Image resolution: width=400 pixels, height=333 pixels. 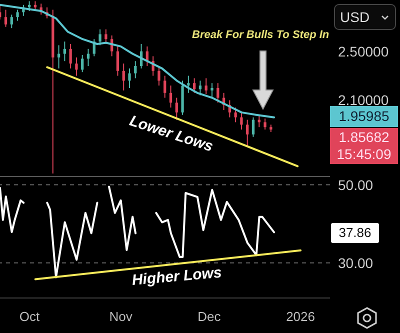 What do you see at coordinates (261, 35) in the screenshot?
I see `annotation: Break For Bulls To Step In` at bounding box center [261, 35].